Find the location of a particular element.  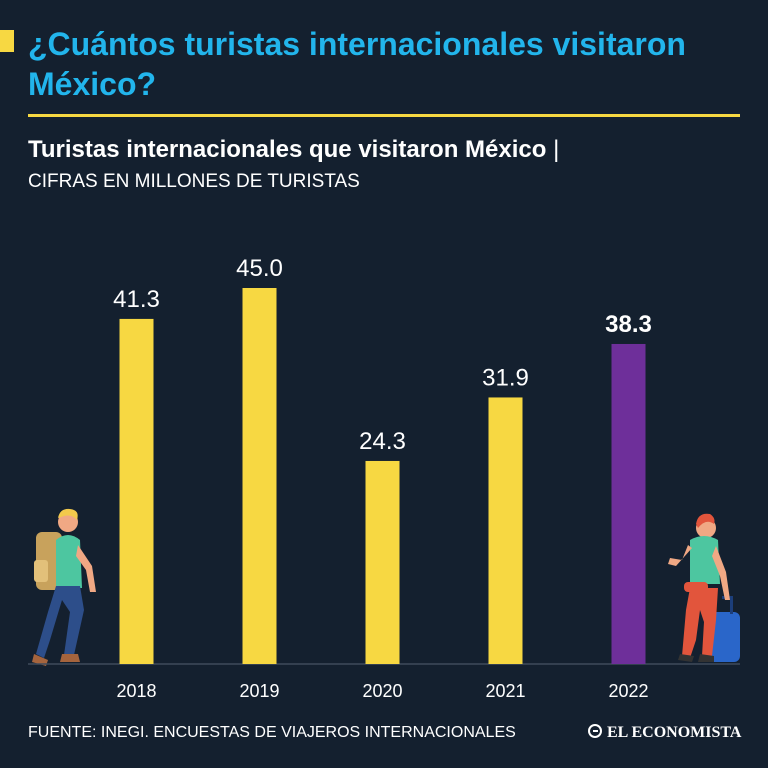

title-divider is located at coordinates (384, 115).